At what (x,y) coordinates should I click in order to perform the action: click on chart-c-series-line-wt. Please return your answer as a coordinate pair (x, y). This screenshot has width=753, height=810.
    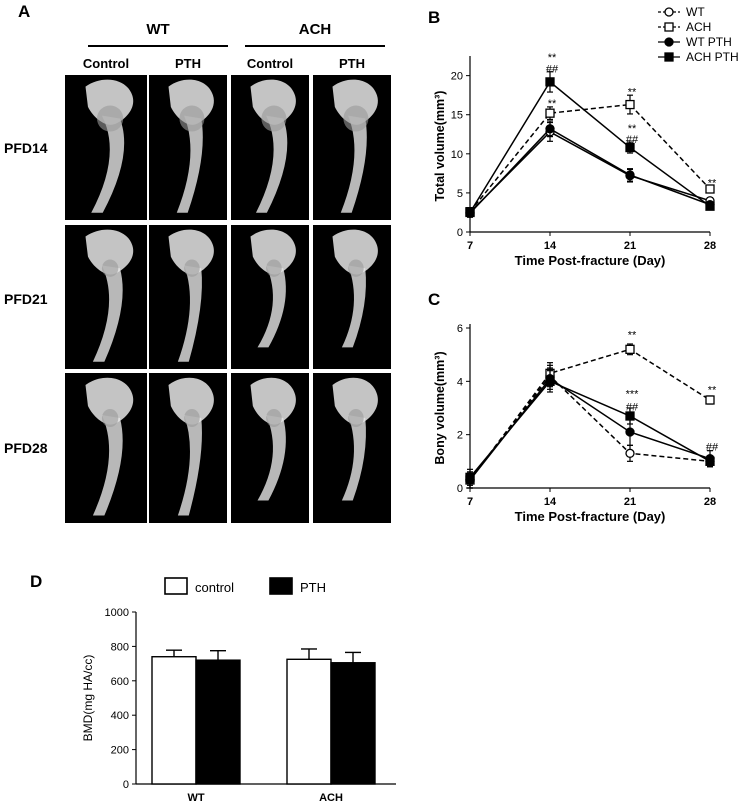
    Looking at the image, I should click on (590, 427).